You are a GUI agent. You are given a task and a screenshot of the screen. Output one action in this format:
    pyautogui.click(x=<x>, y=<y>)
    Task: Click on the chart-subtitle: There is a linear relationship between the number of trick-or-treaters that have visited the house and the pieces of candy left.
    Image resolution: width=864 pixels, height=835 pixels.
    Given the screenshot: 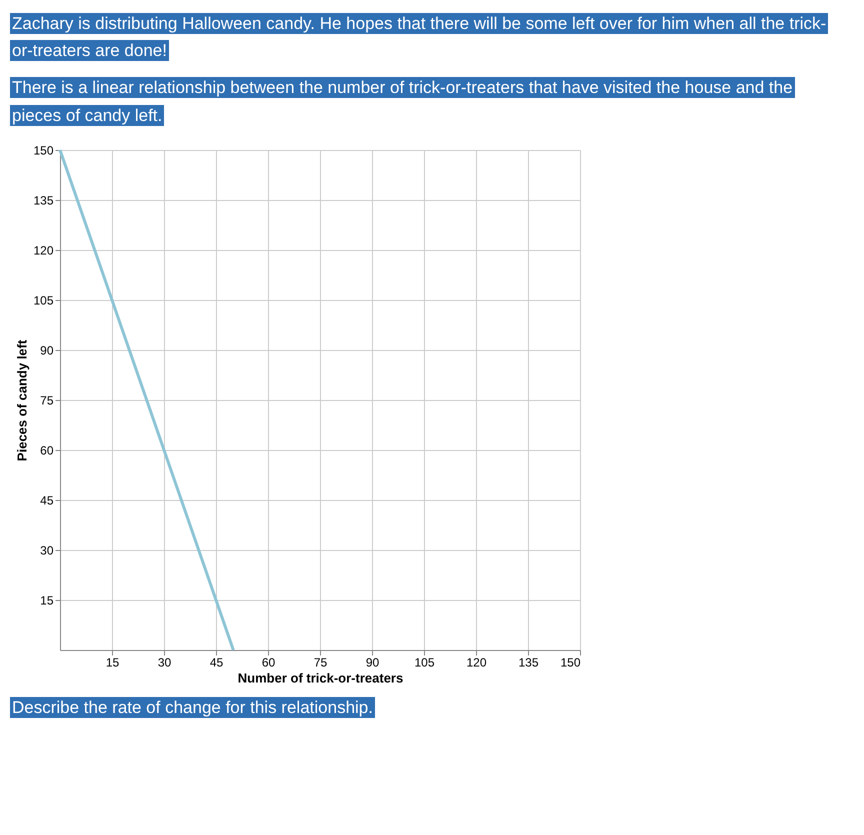 What is the action you would take?
    pyautogui.click(x=402, y=101)
    